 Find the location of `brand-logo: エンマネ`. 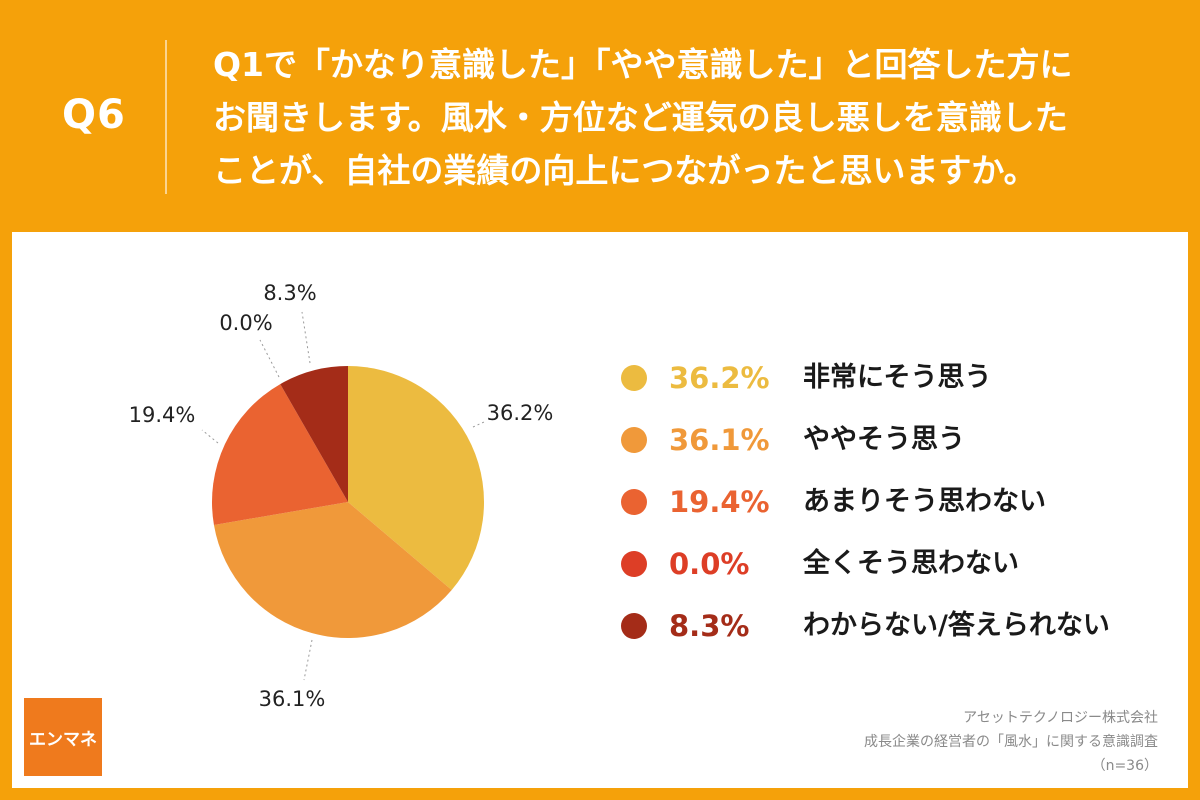

brand-logo: エンマネ is located at coordinates (63, 737).